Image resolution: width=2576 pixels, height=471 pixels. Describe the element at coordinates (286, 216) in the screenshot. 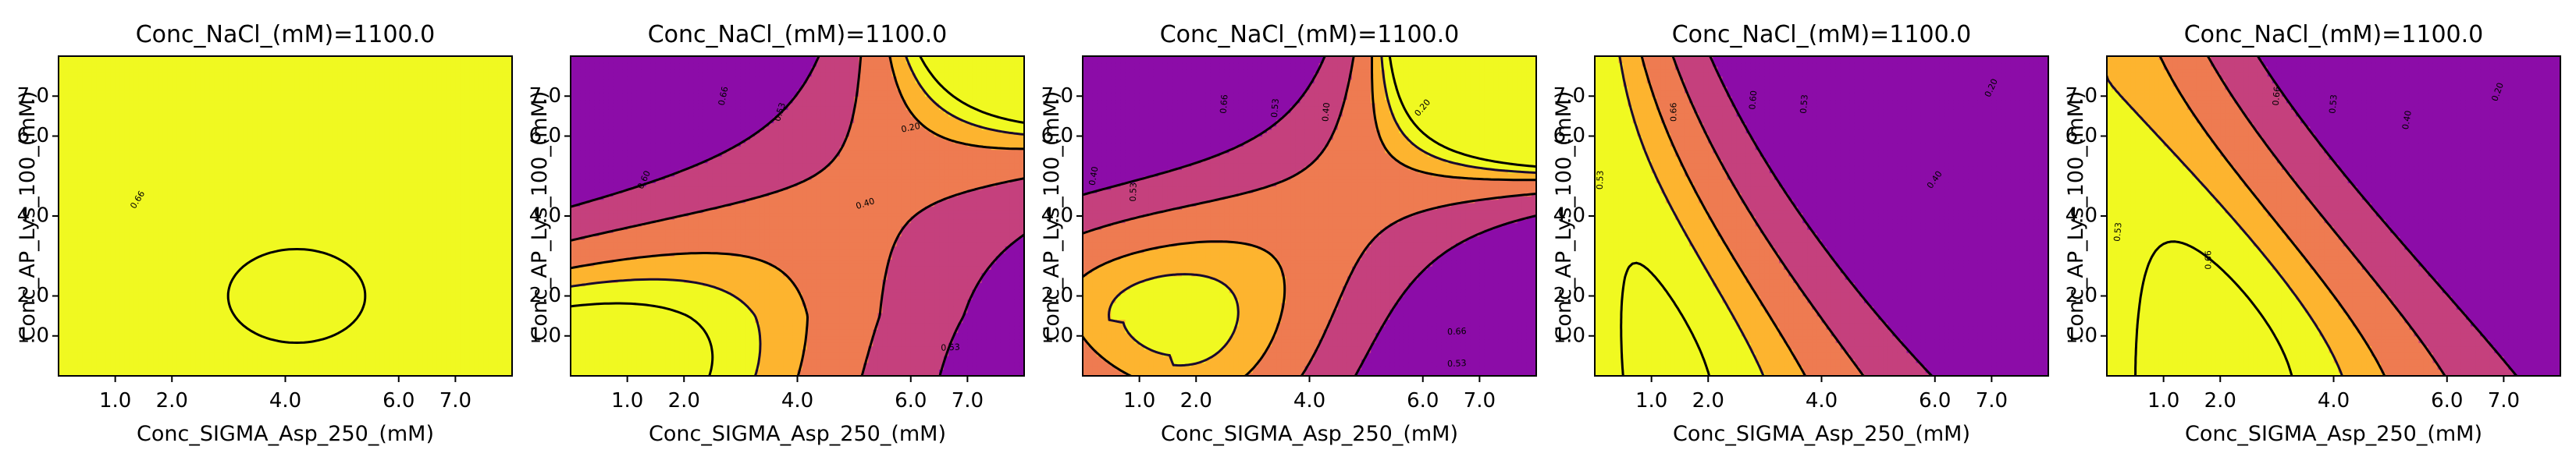

I see `contour-fill: 0.66` at that location.